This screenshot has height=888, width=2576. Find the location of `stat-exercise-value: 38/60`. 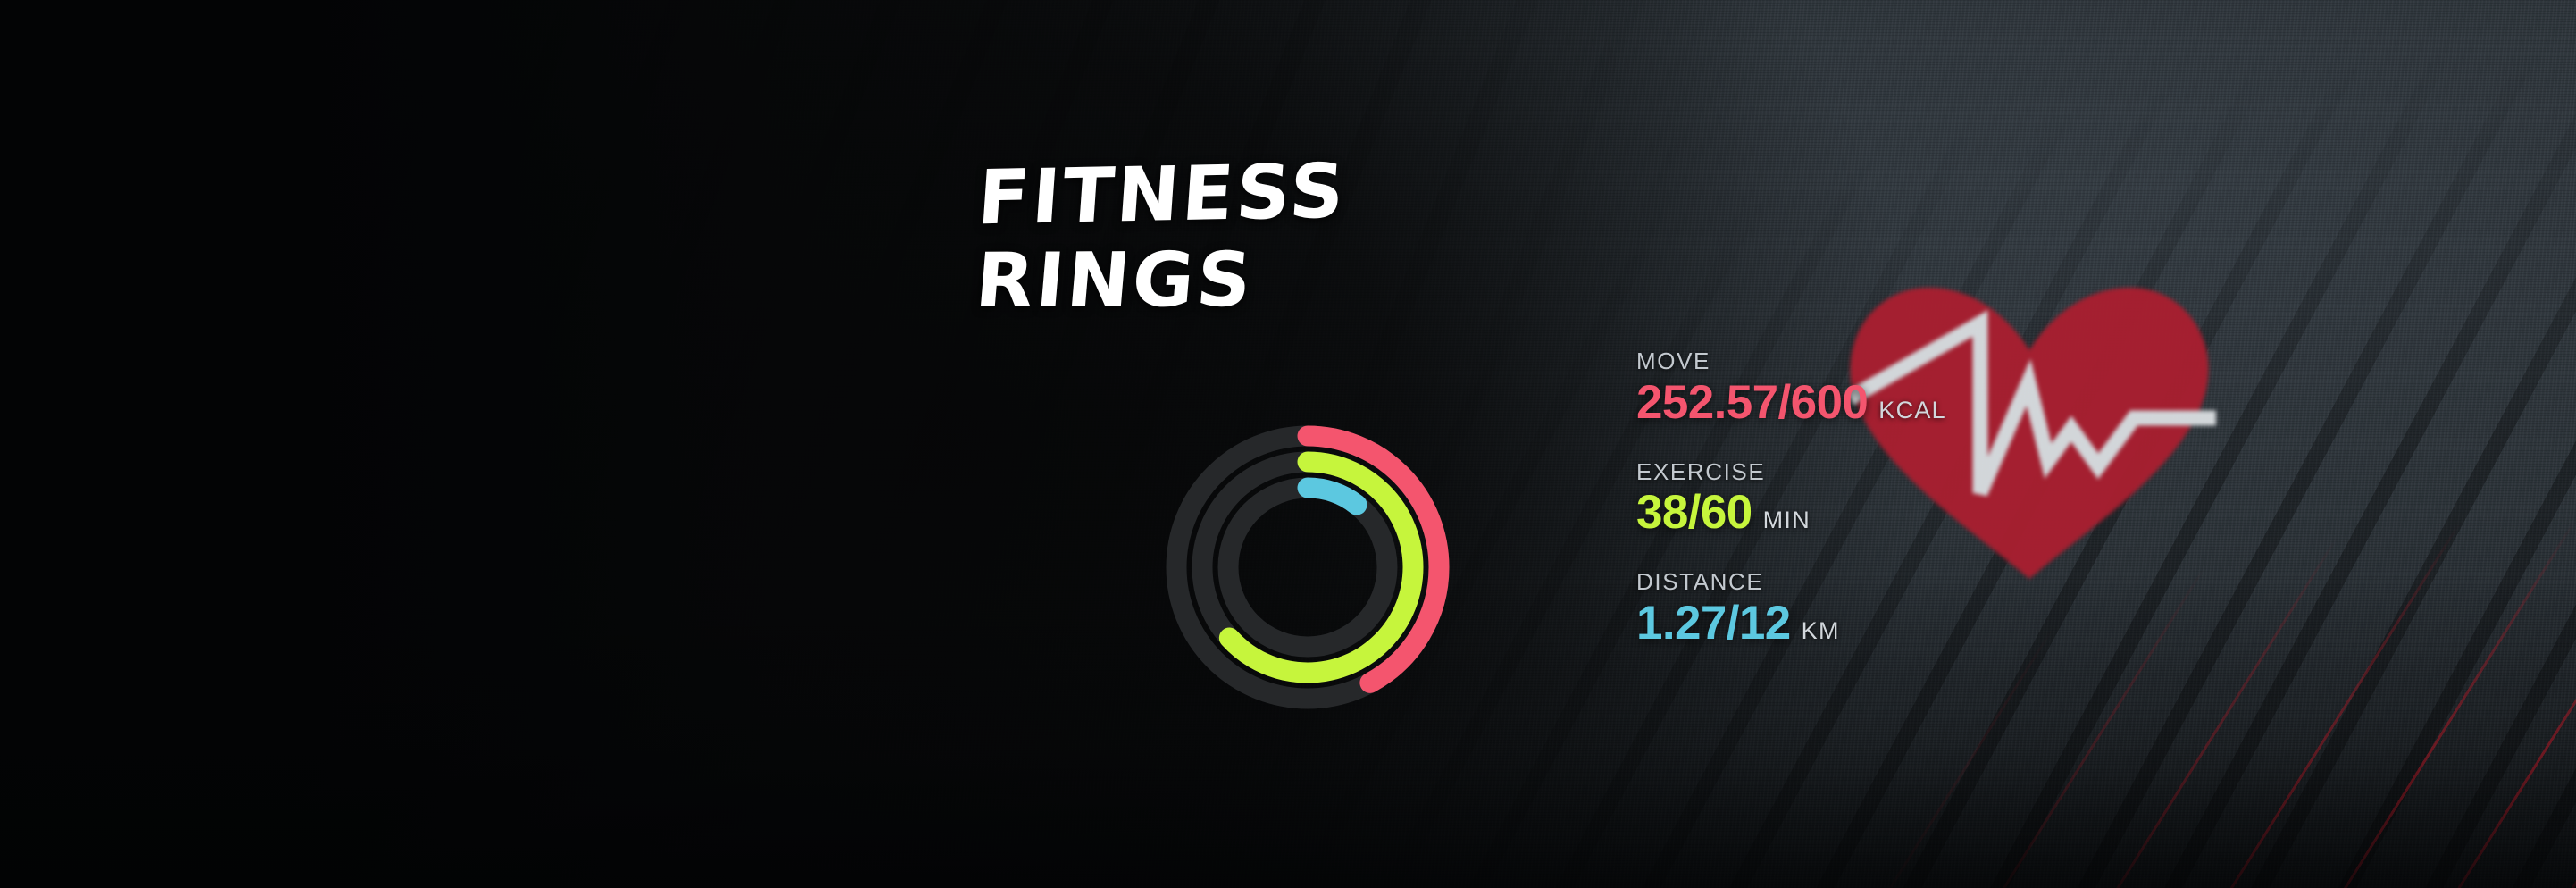

stat-exercise-value: 38/60 is located at coordinates (1694, 513).